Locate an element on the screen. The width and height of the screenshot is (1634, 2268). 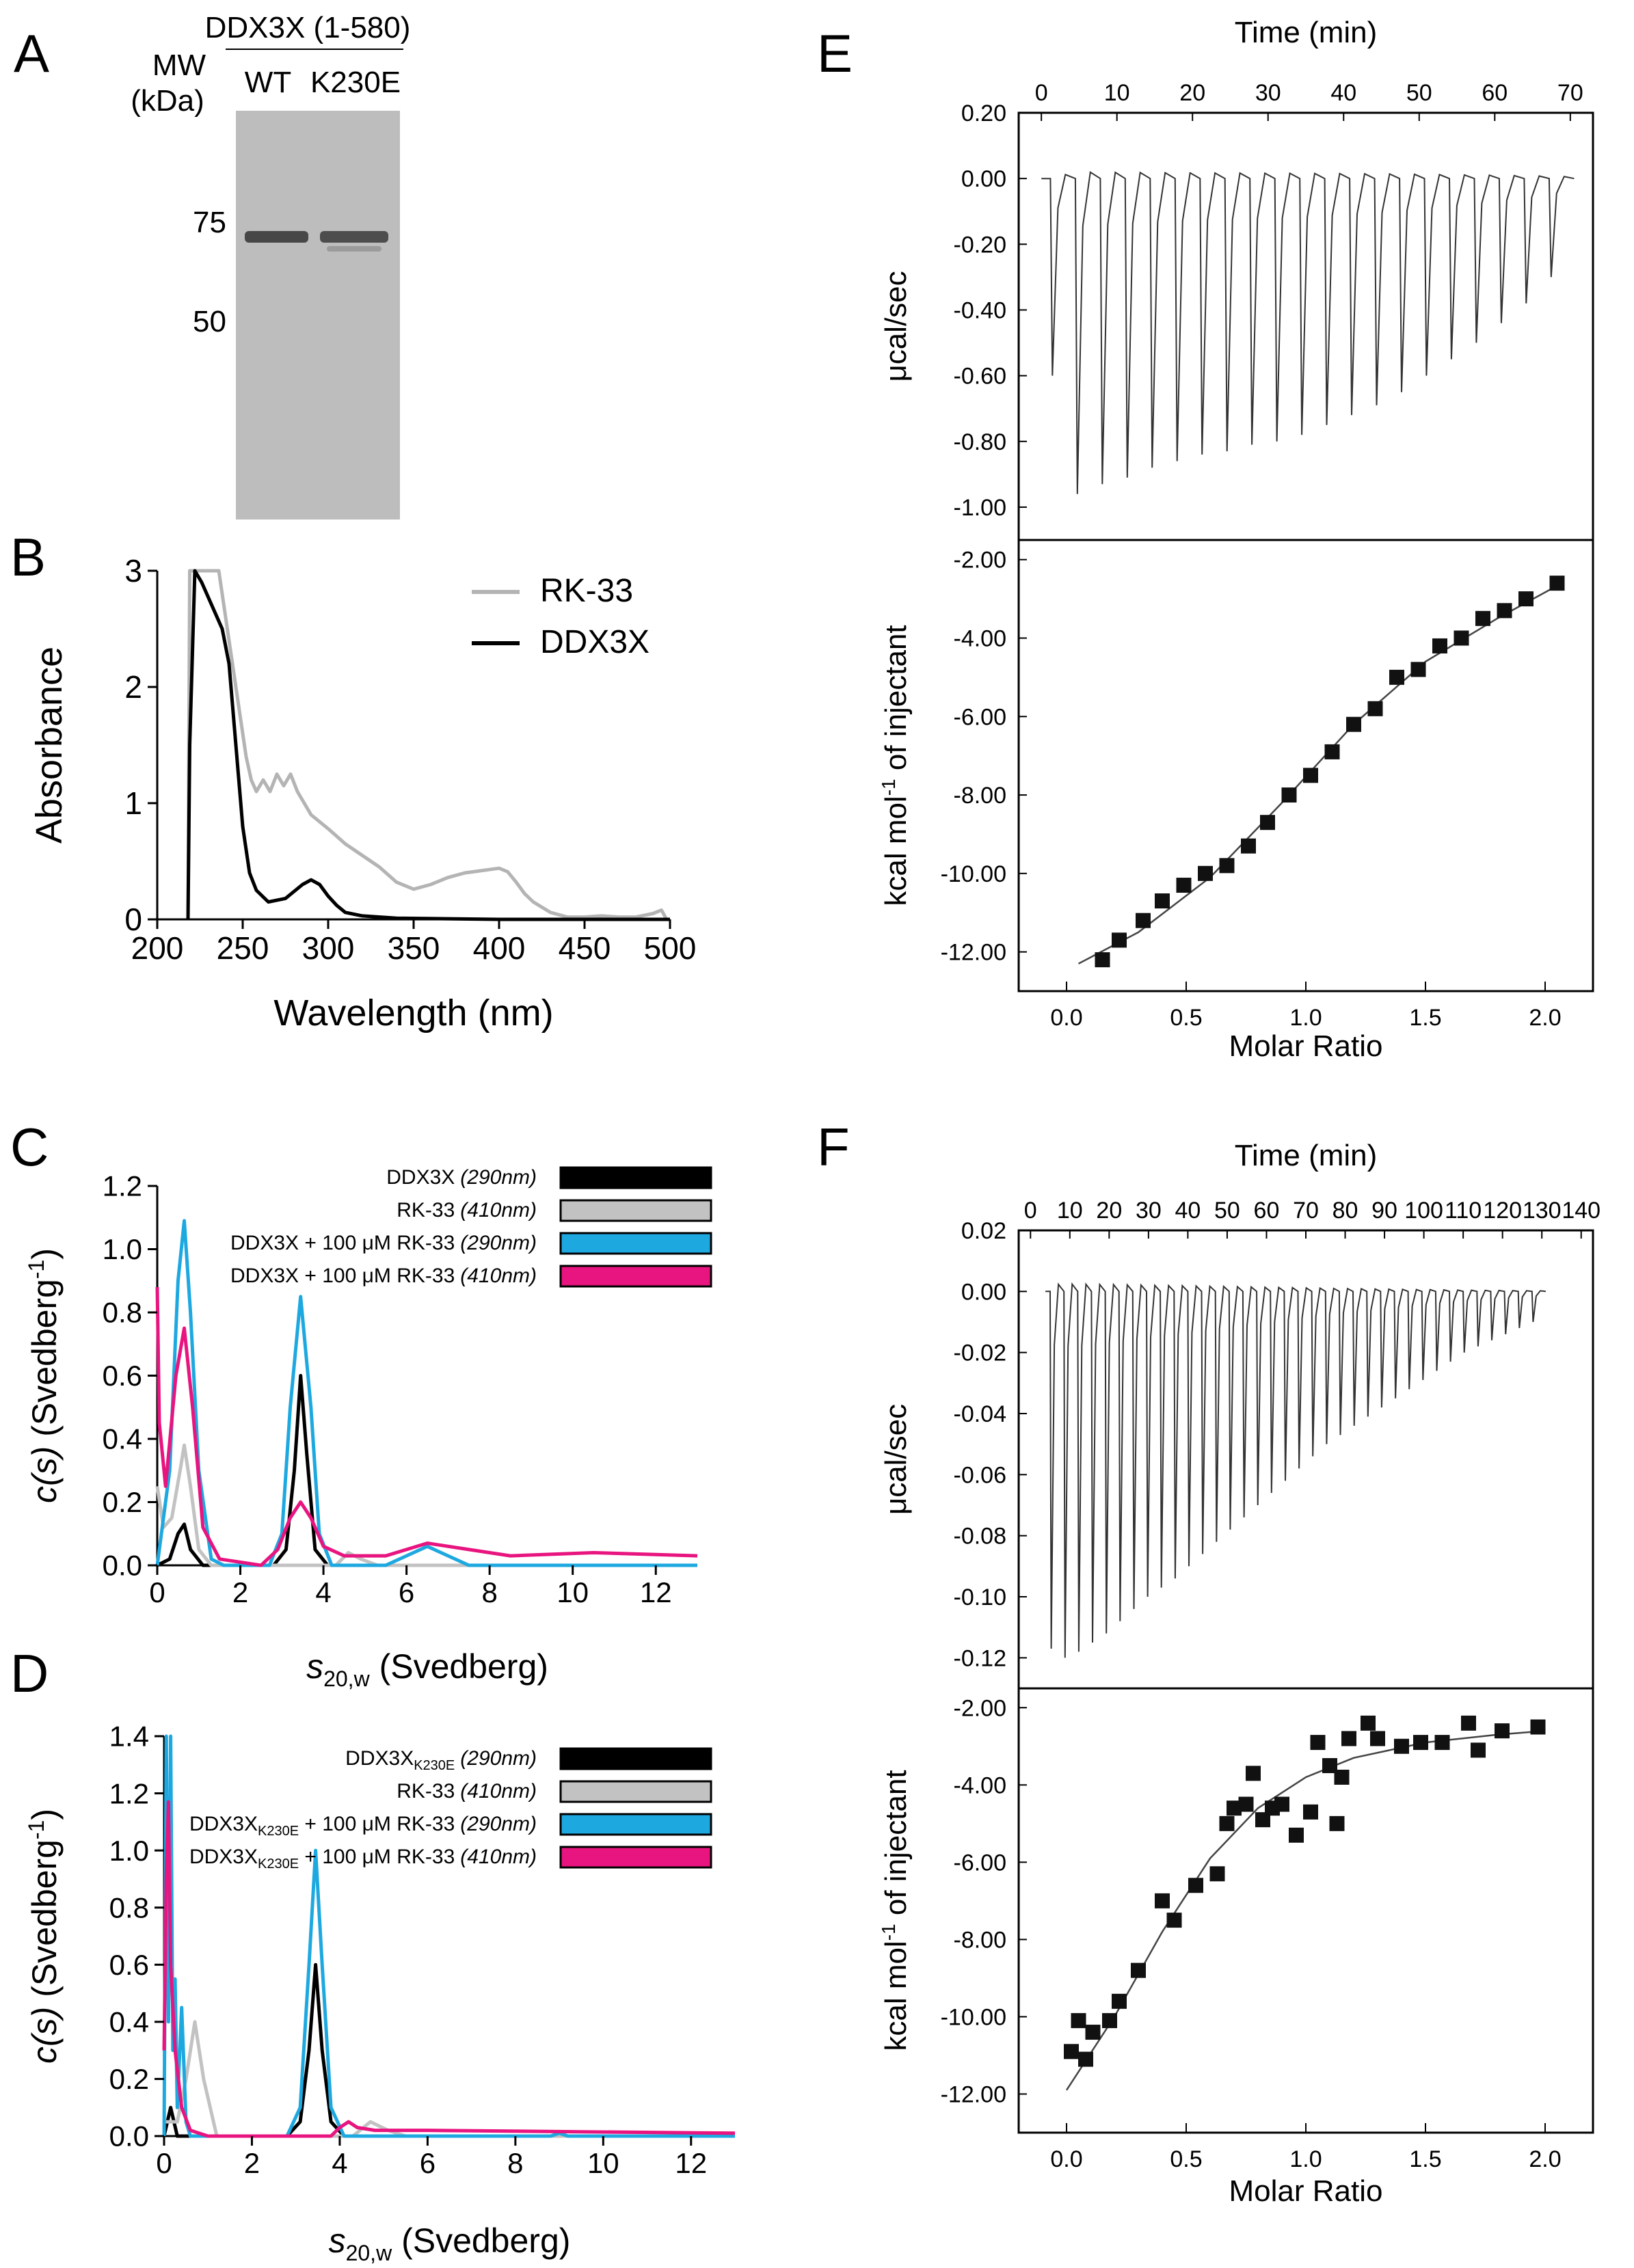
y-axis-label: Absorbance is located at coordinates (49, 745).